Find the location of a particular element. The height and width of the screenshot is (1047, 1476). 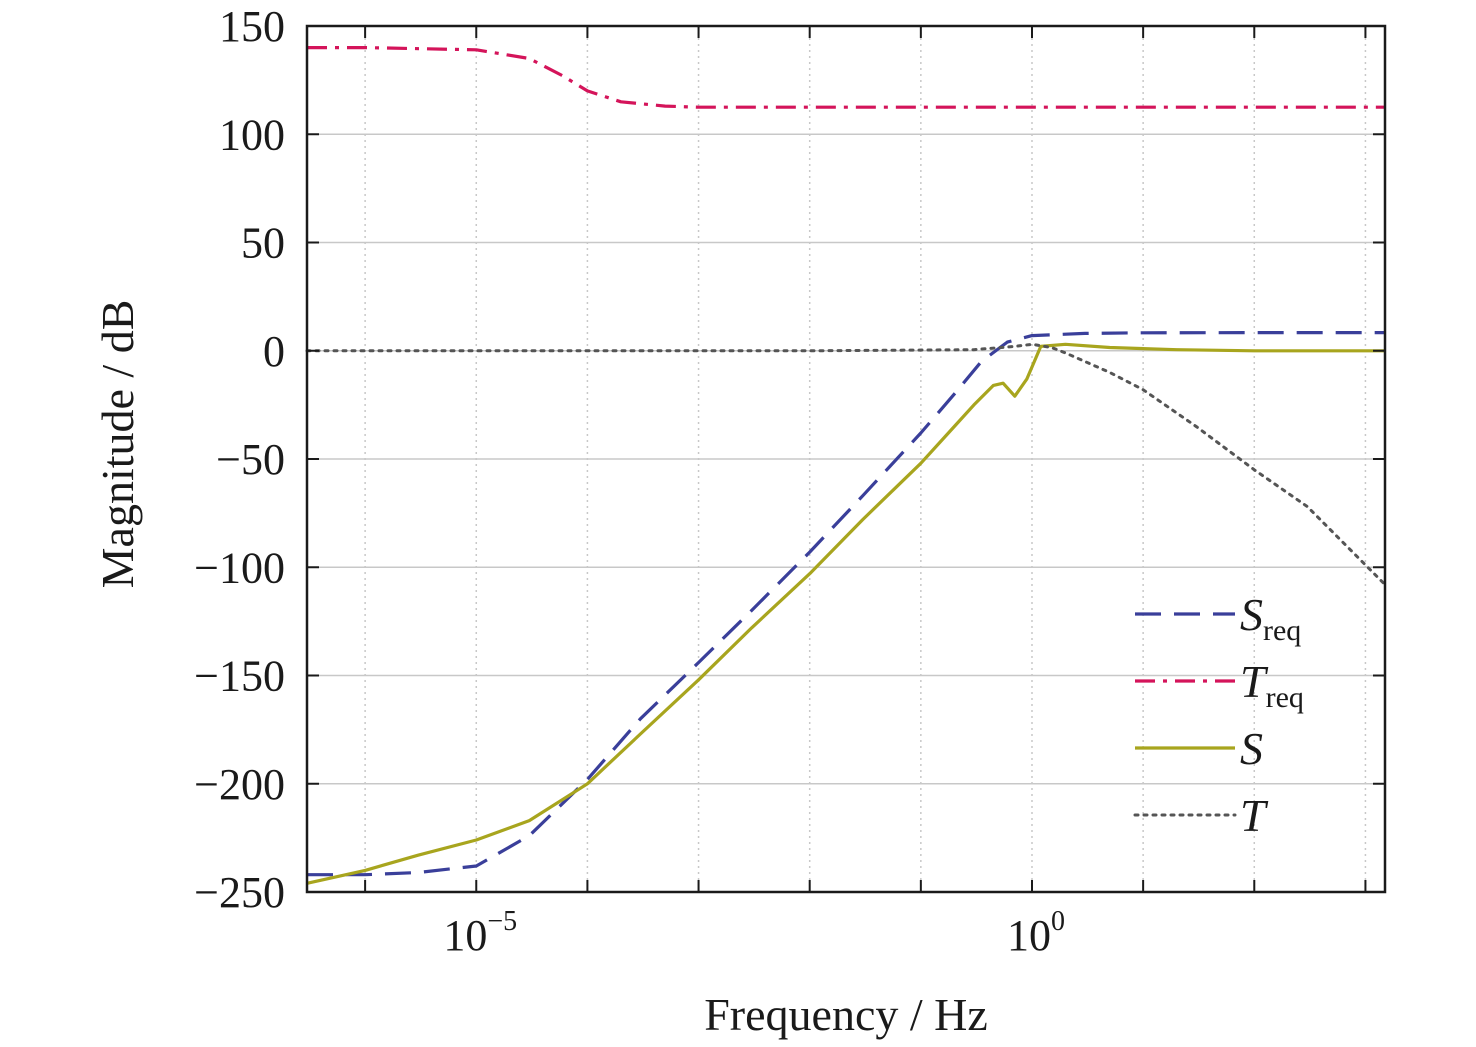

y-axis-label: Magnitude / dB is located at coordinates (117, 444).